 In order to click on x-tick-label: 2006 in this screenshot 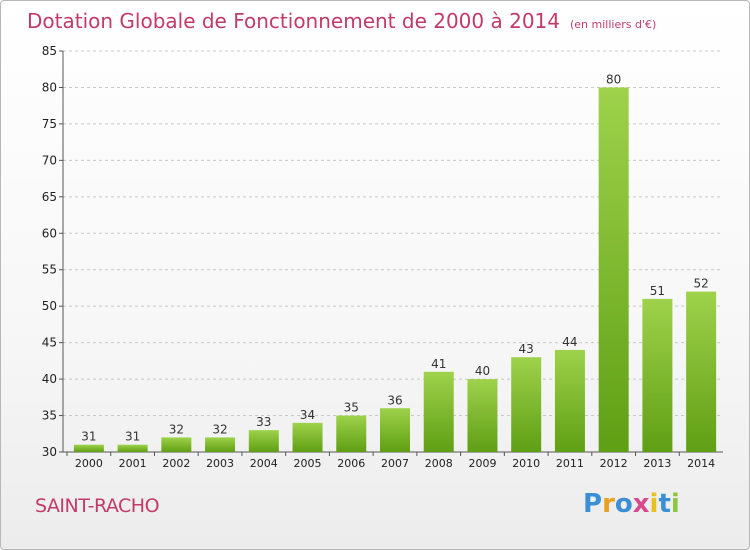, I will do `click(351, 463)`.